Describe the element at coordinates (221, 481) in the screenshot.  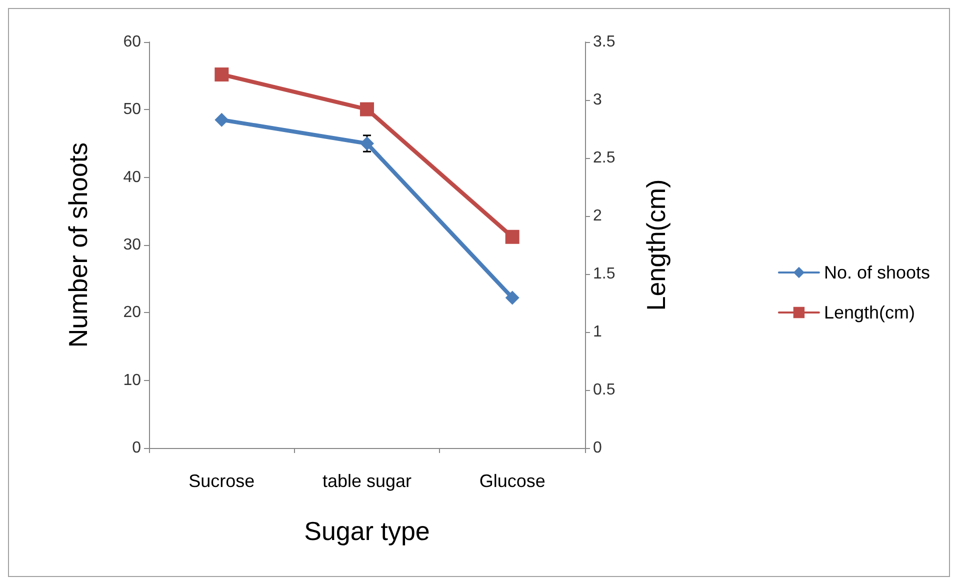
I see `x-tick-label: Sucrose` at that location.